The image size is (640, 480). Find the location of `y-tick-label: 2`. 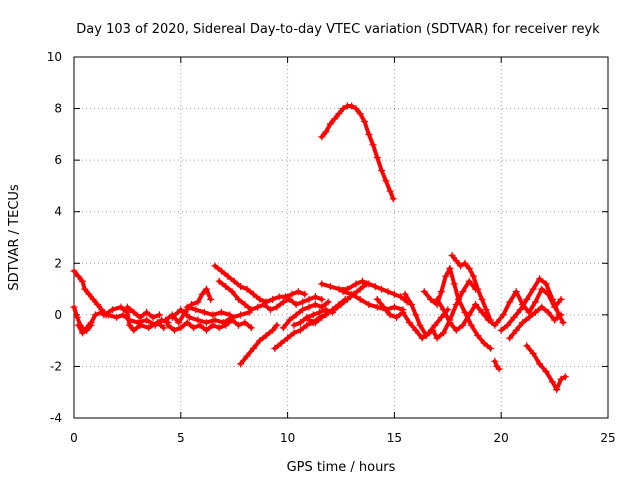

y-tick-label: 2 is located at coordinates (58, 263).